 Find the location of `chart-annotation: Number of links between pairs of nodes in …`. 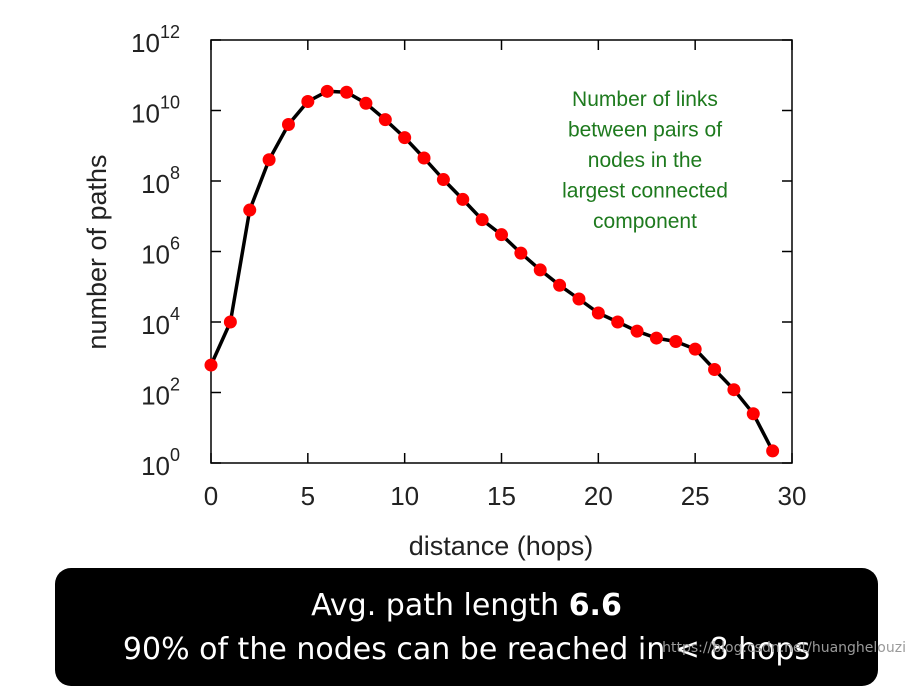

chart-annotation: Number of links between pairs of nodes in … is located at coordinates (645, 160).